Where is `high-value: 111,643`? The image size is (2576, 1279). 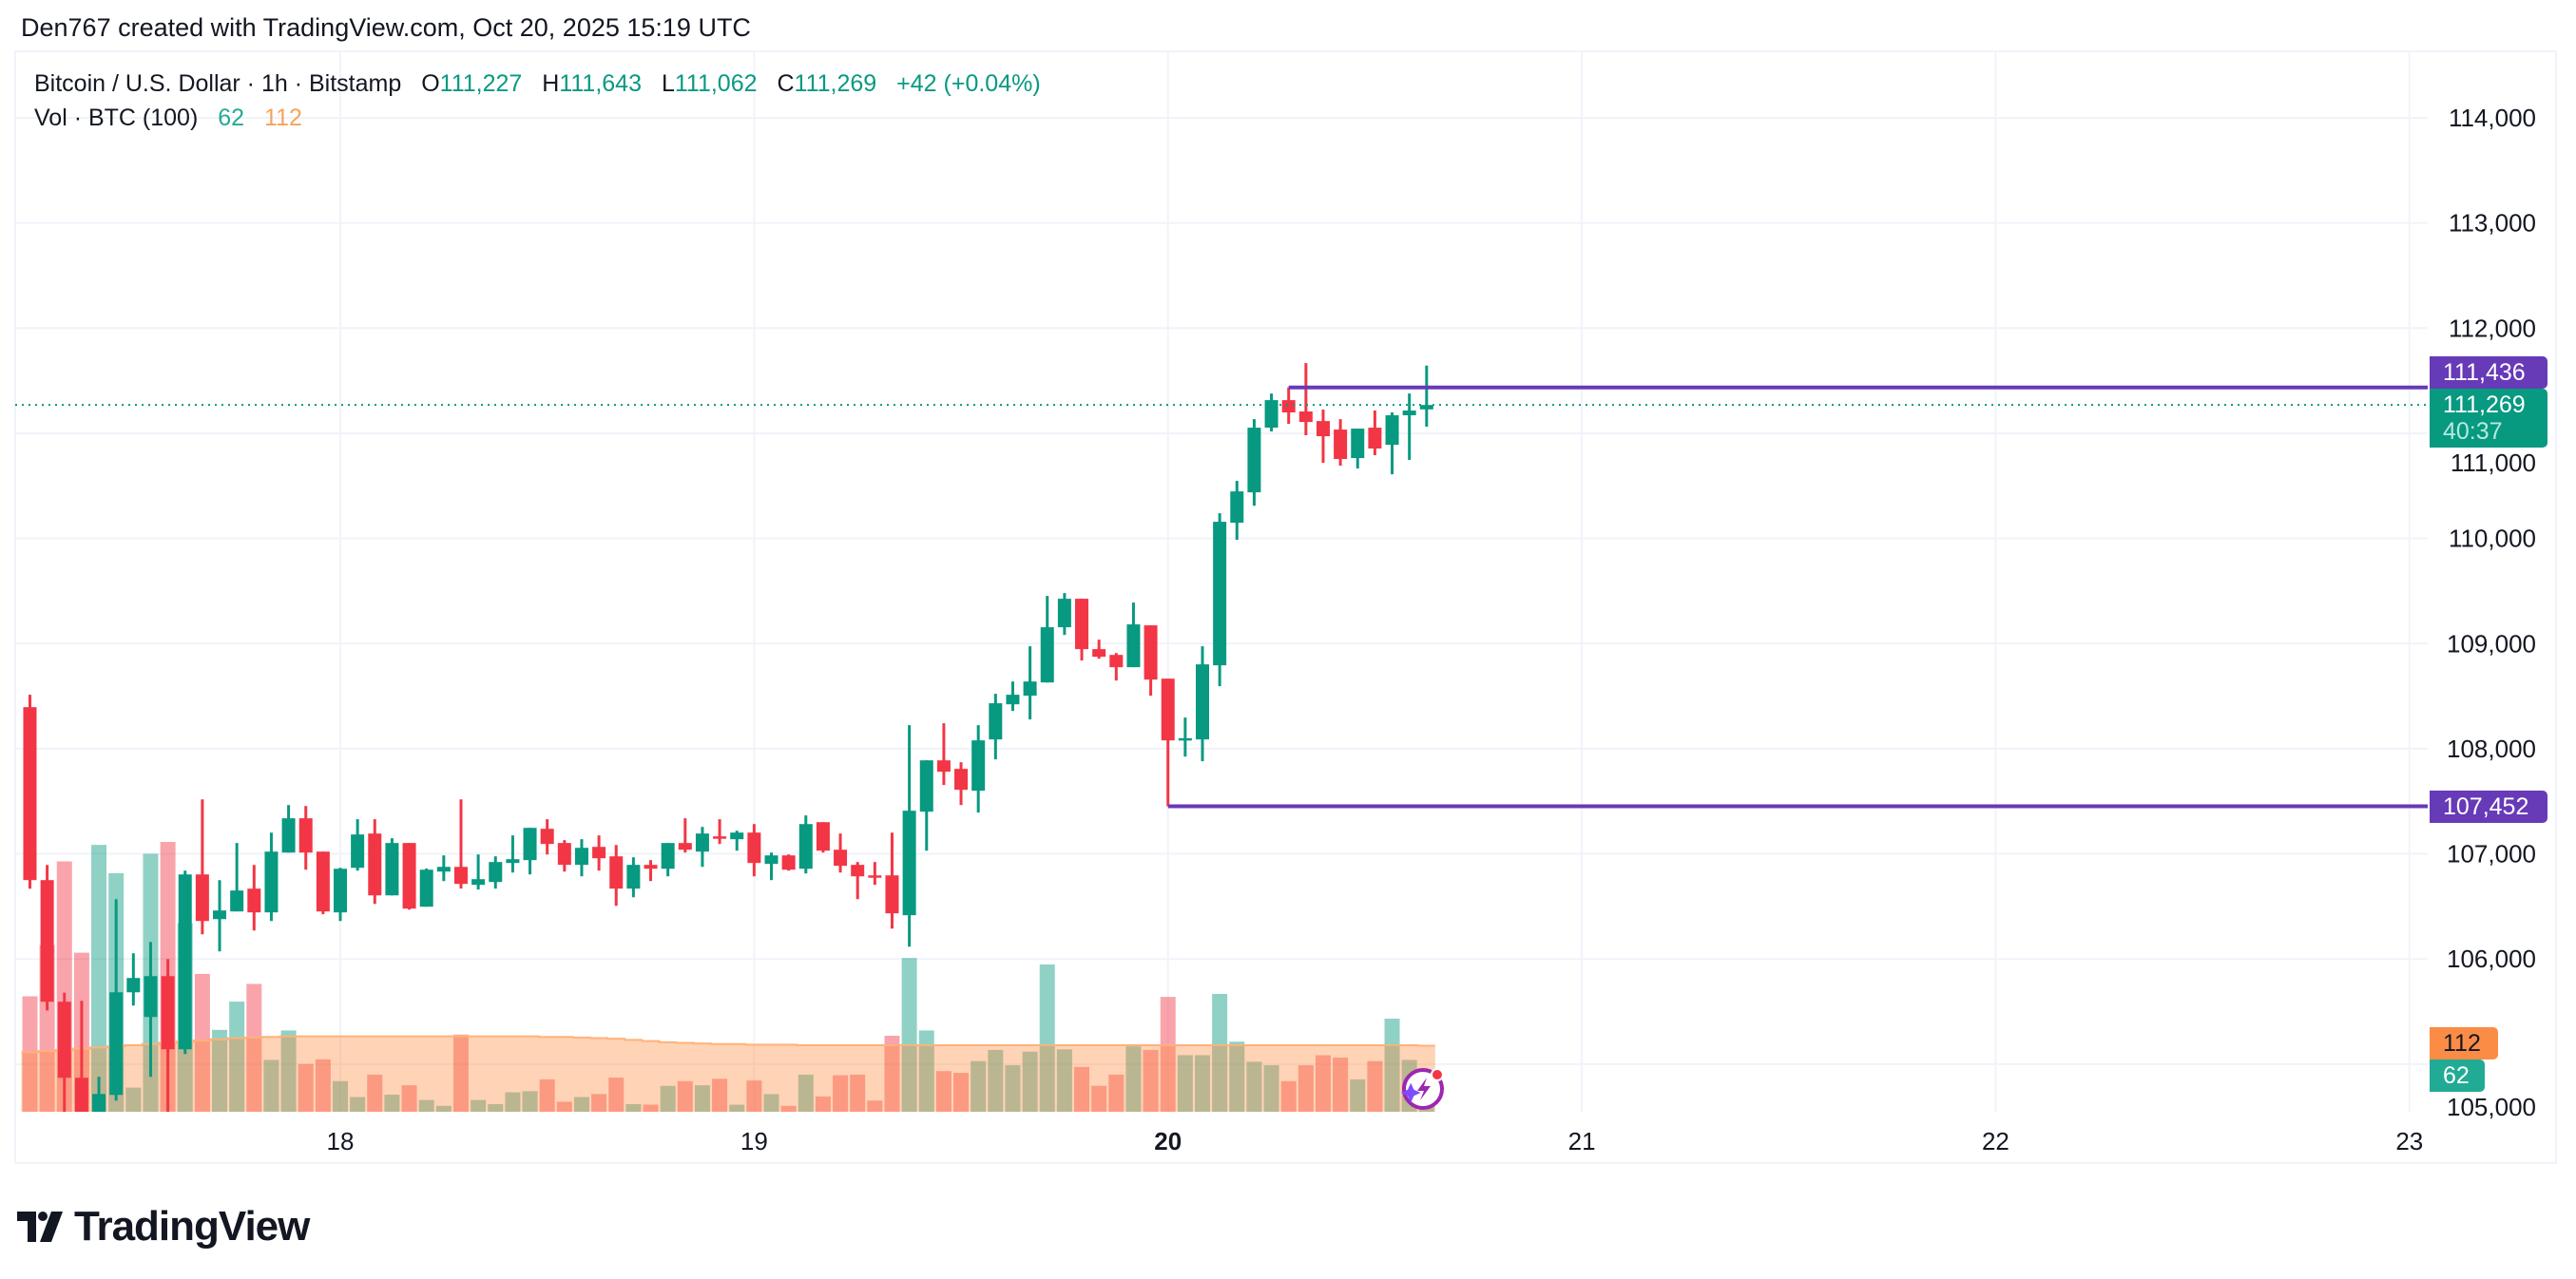 high-value: 111,643 is located at coordinates (600, 83).